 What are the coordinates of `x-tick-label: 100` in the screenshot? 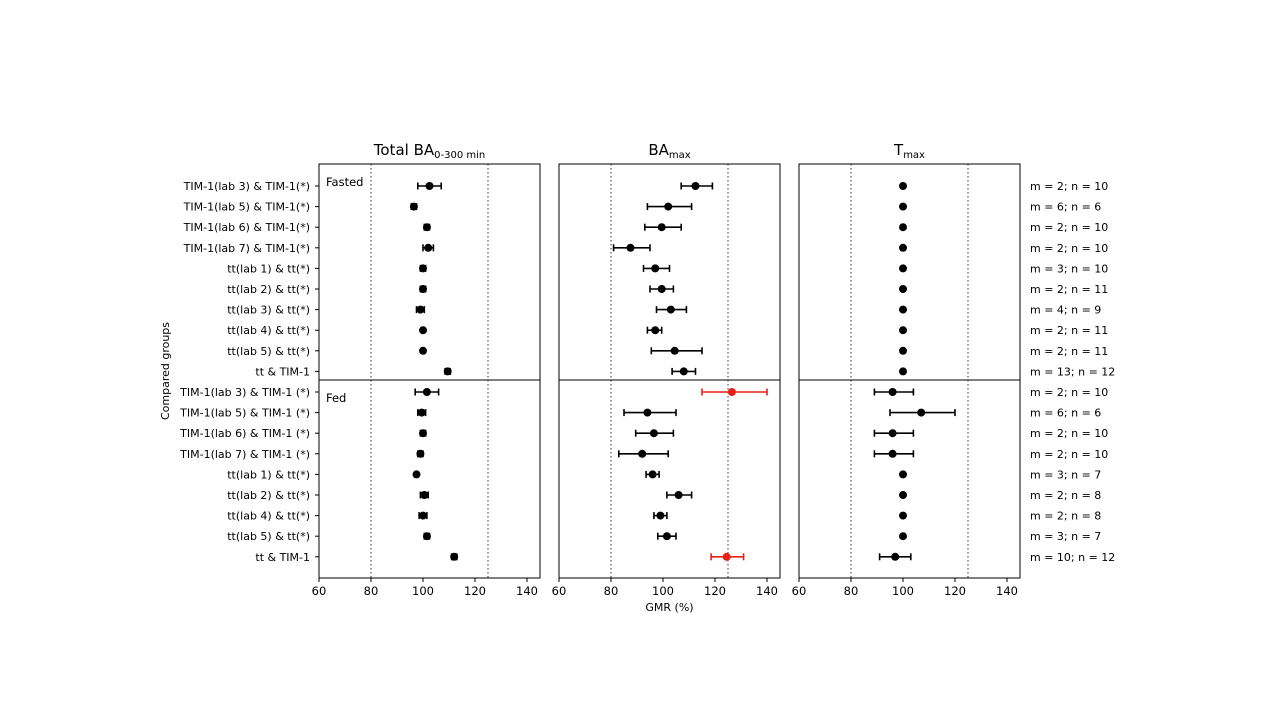 It's located at (903, 591).